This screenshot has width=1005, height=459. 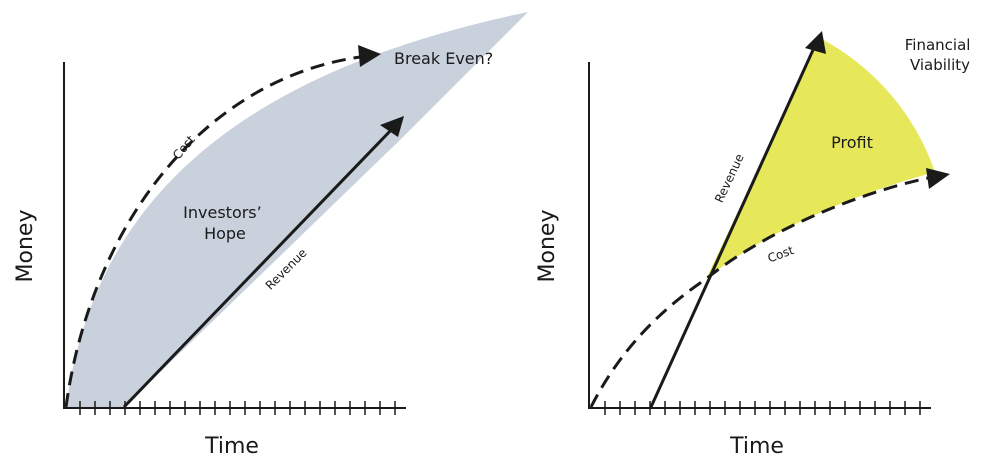 I want to click on right-cost-arrowhead, so click(x=938, y=178).